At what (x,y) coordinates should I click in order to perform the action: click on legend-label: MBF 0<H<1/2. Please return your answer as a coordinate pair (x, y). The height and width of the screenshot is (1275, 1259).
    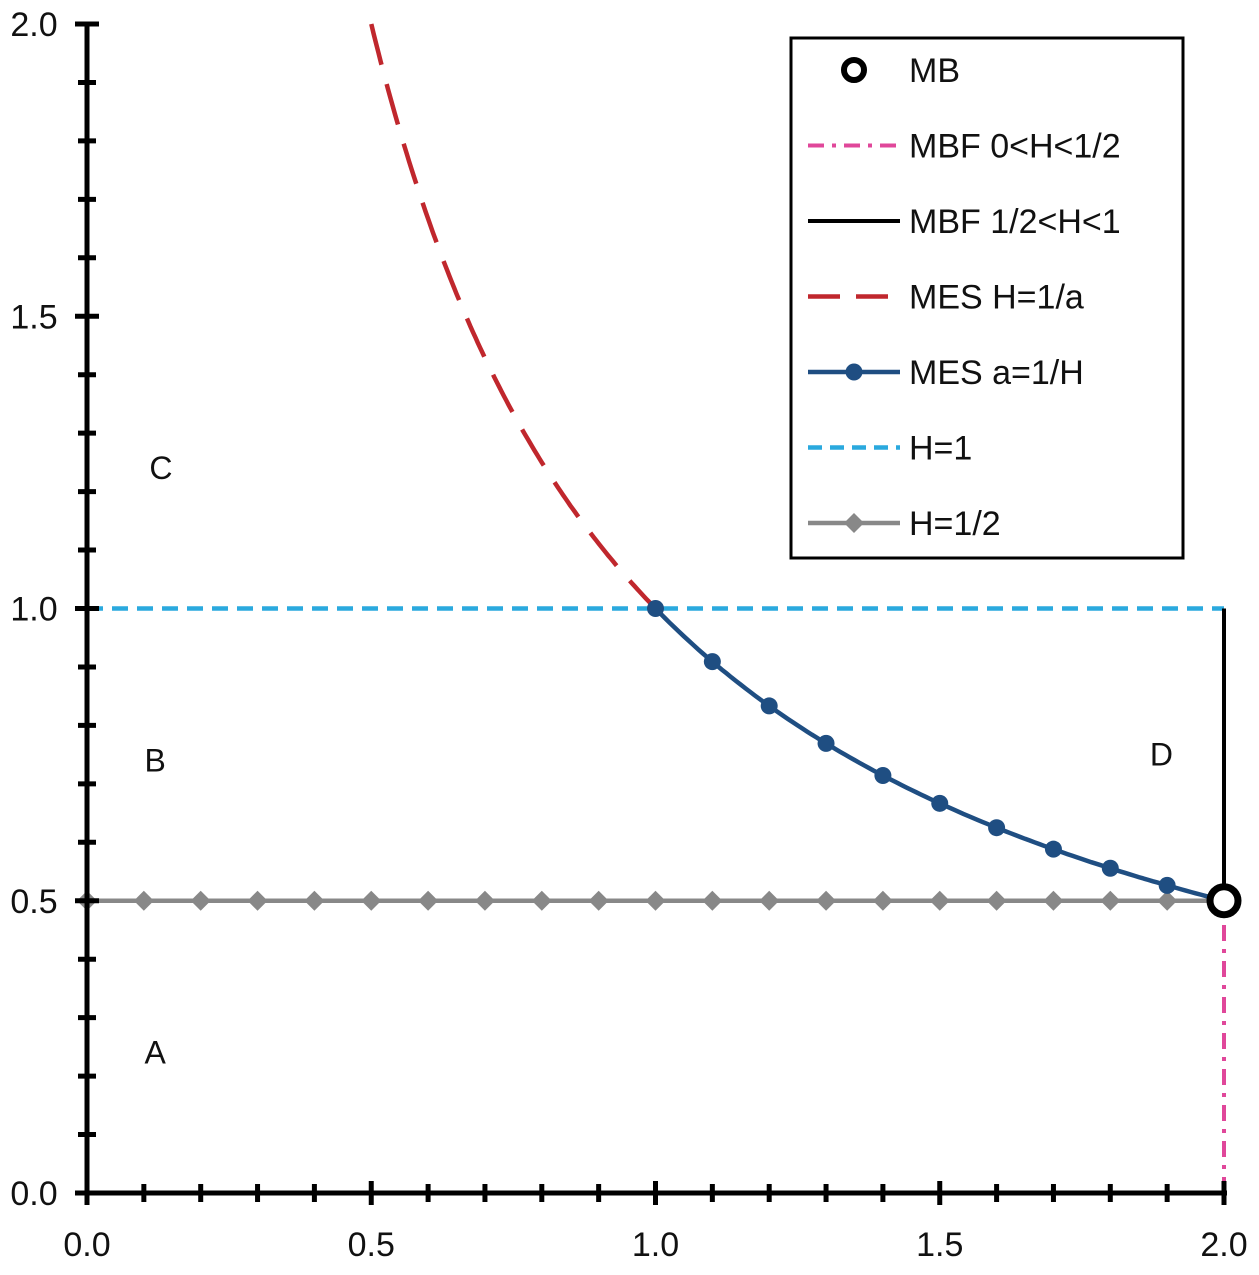
    Looking at the image, I should click on (1015, 147).